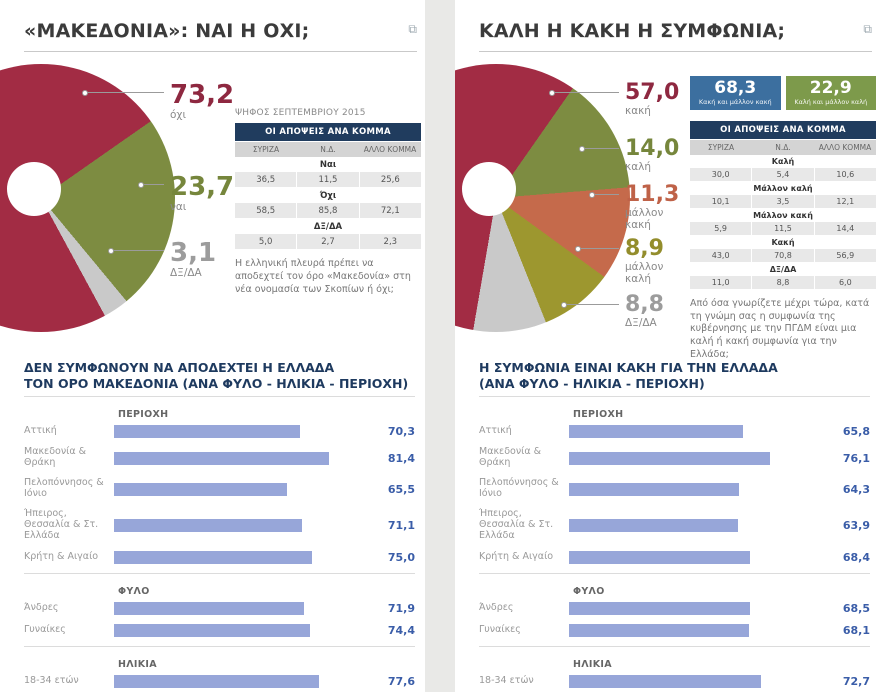 This screenshot has width=880, height=692. Describe the element at coordinates (638, 111) in the screenshot. I see `slice-label: κακή` at that location.